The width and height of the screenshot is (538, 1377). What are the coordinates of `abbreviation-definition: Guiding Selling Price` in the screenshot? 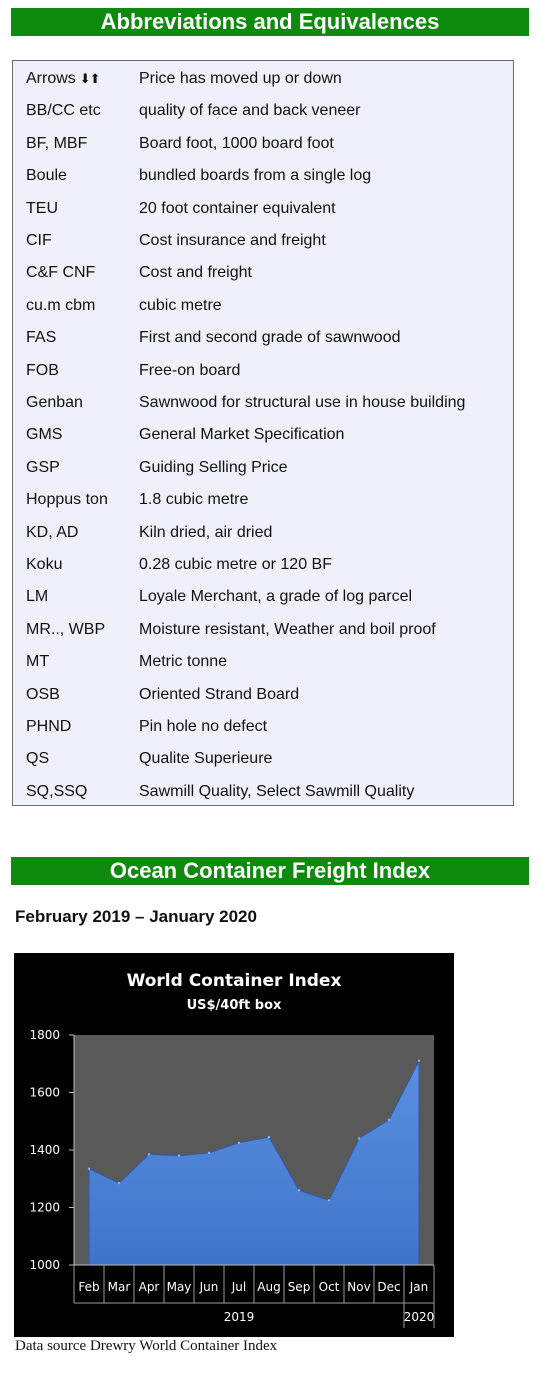 It's located at (213, 467).